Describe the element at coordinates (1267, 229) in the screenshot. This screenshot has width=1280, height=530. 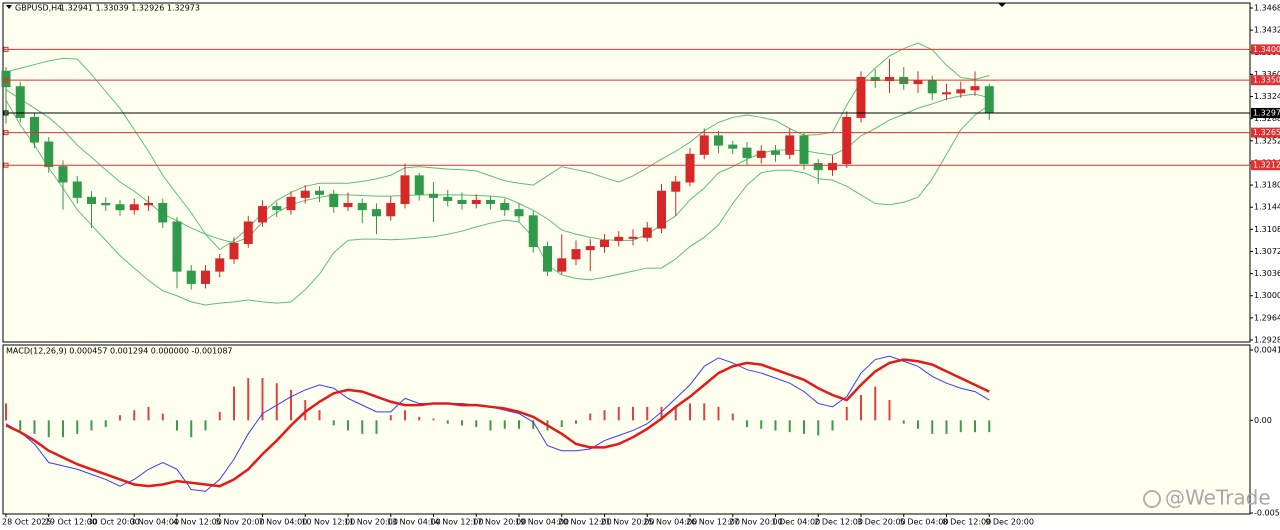
I see `y-tick-label: 1.31080` at that location.